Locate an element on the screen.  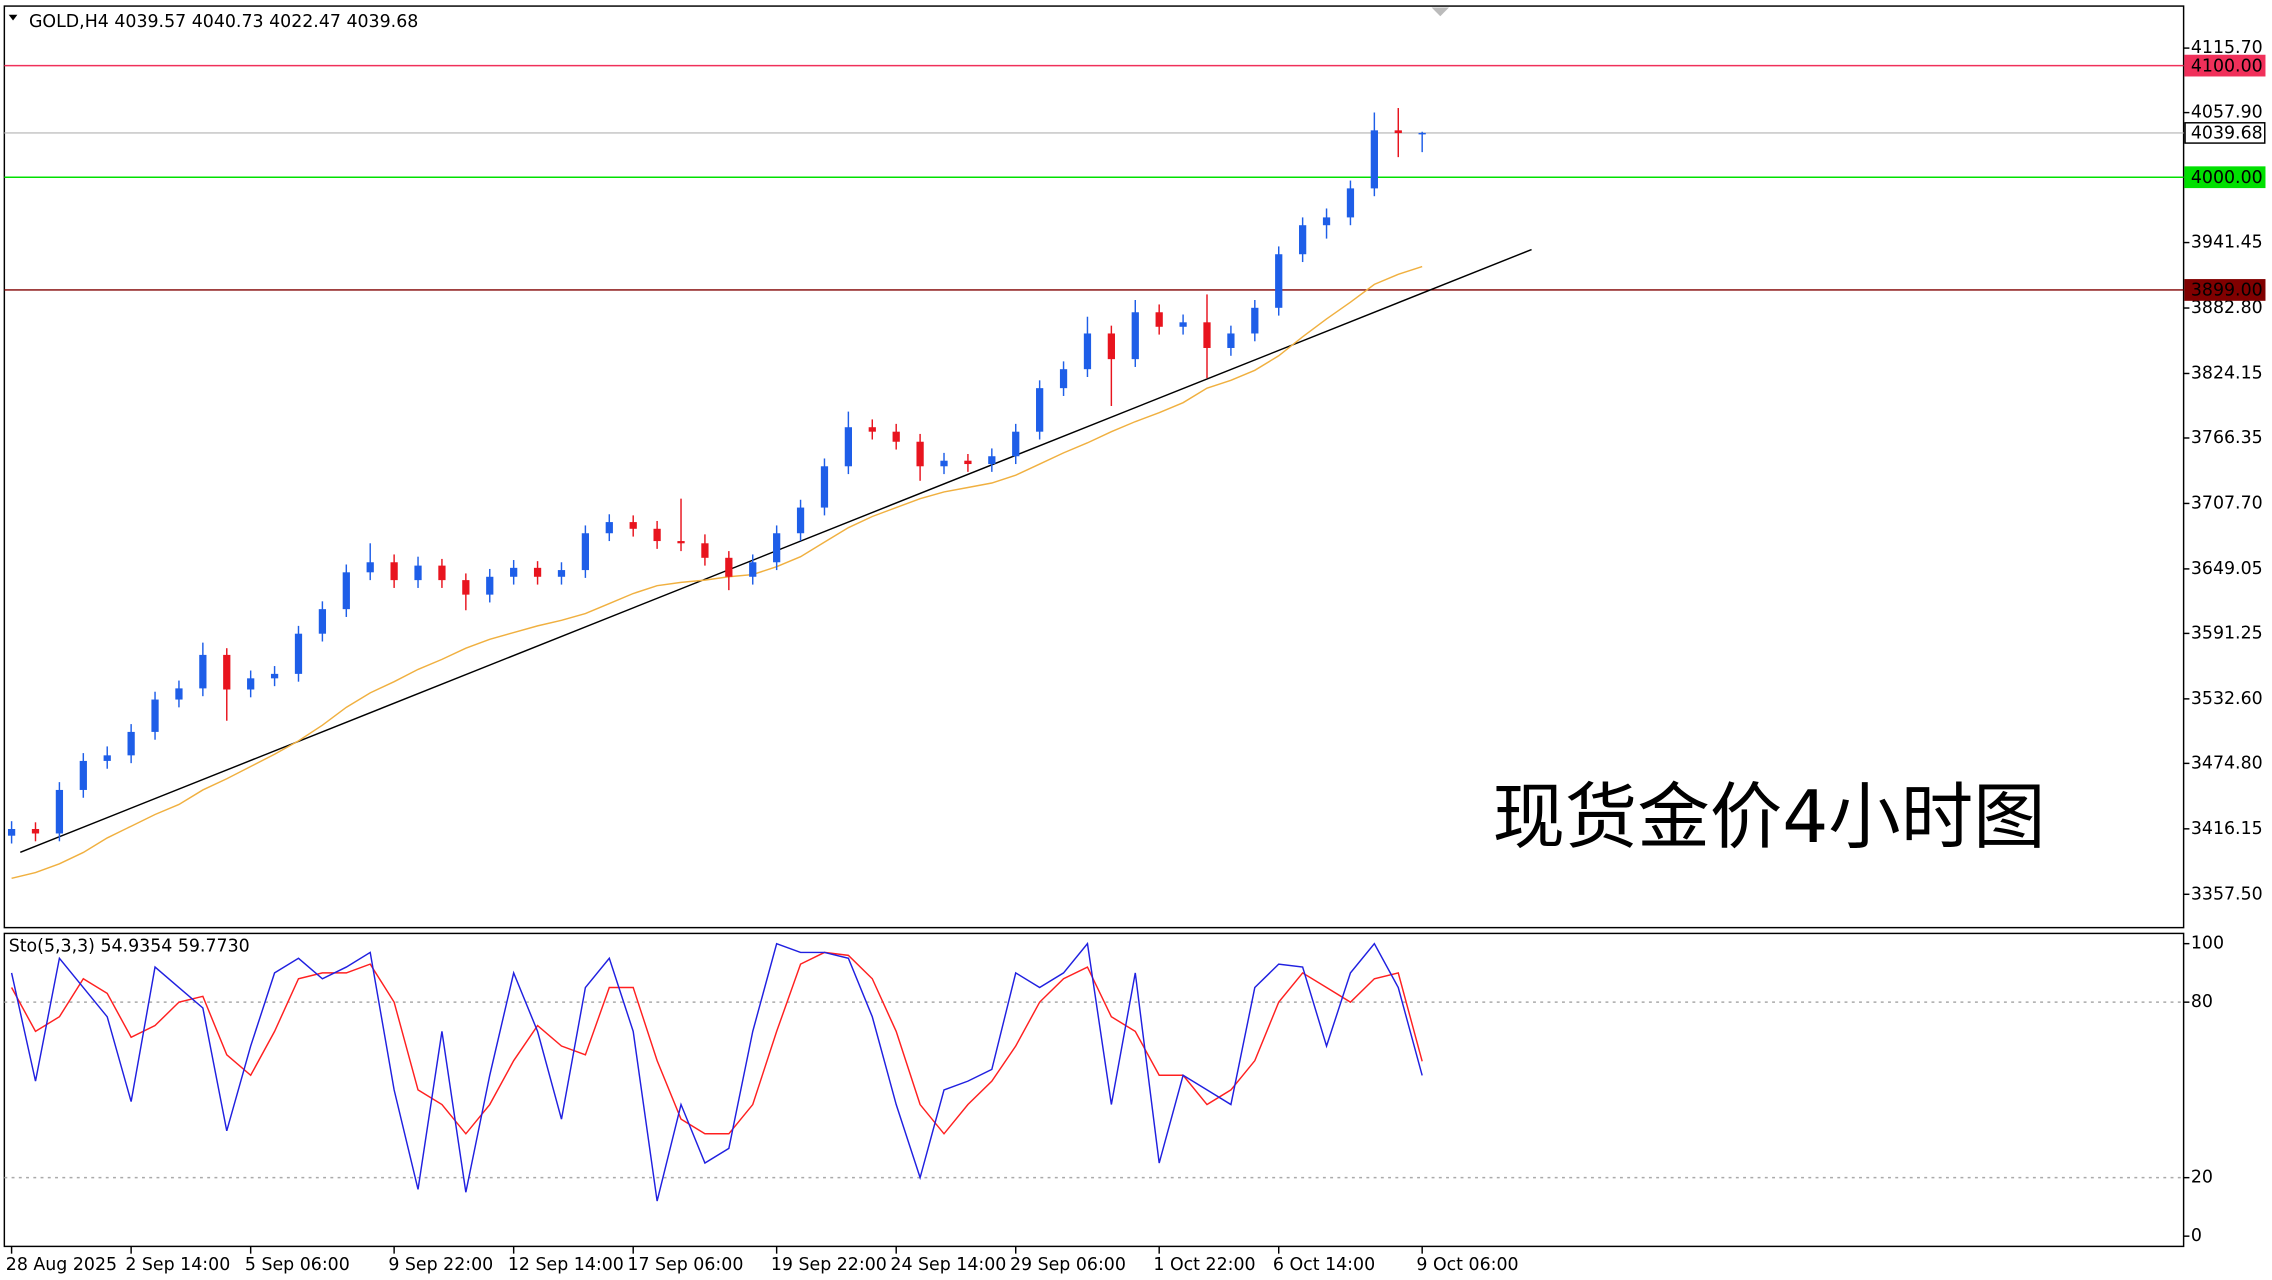
x-tick-label: 6 Oct 14:00 is located at coordinates (1324, 1265).